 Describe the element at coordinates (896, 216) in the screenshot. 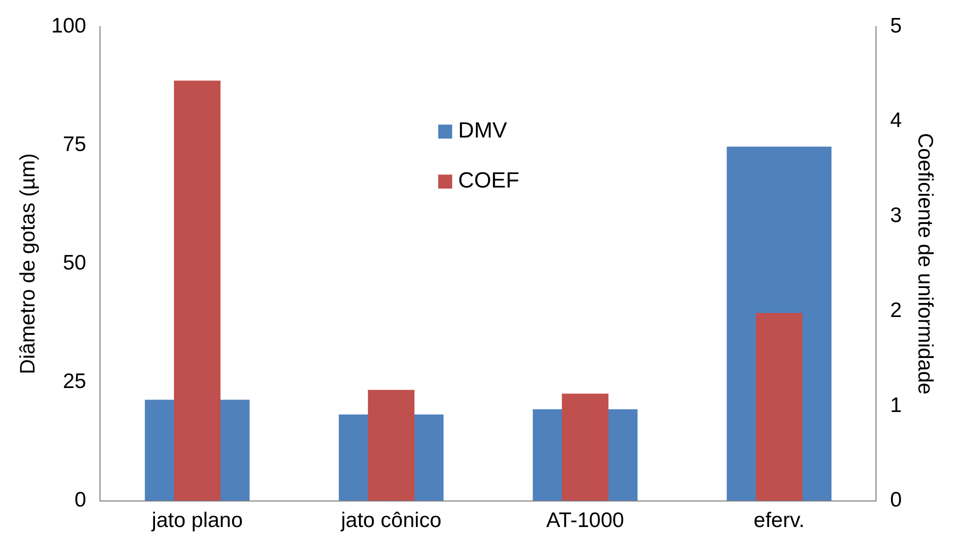

I see `y2-tick-label: 3` at that location.